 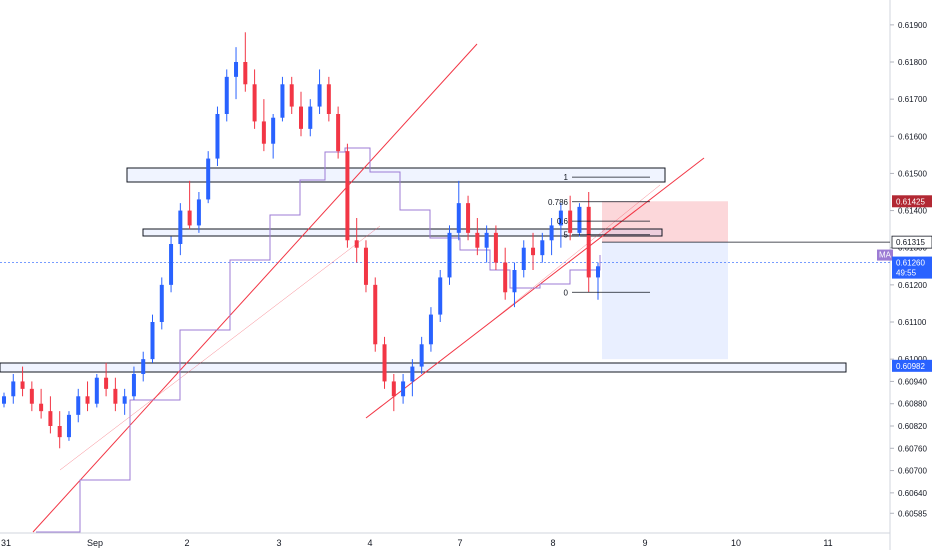 I want to click on fib-level-label: 5, so click(x=566, y=235).